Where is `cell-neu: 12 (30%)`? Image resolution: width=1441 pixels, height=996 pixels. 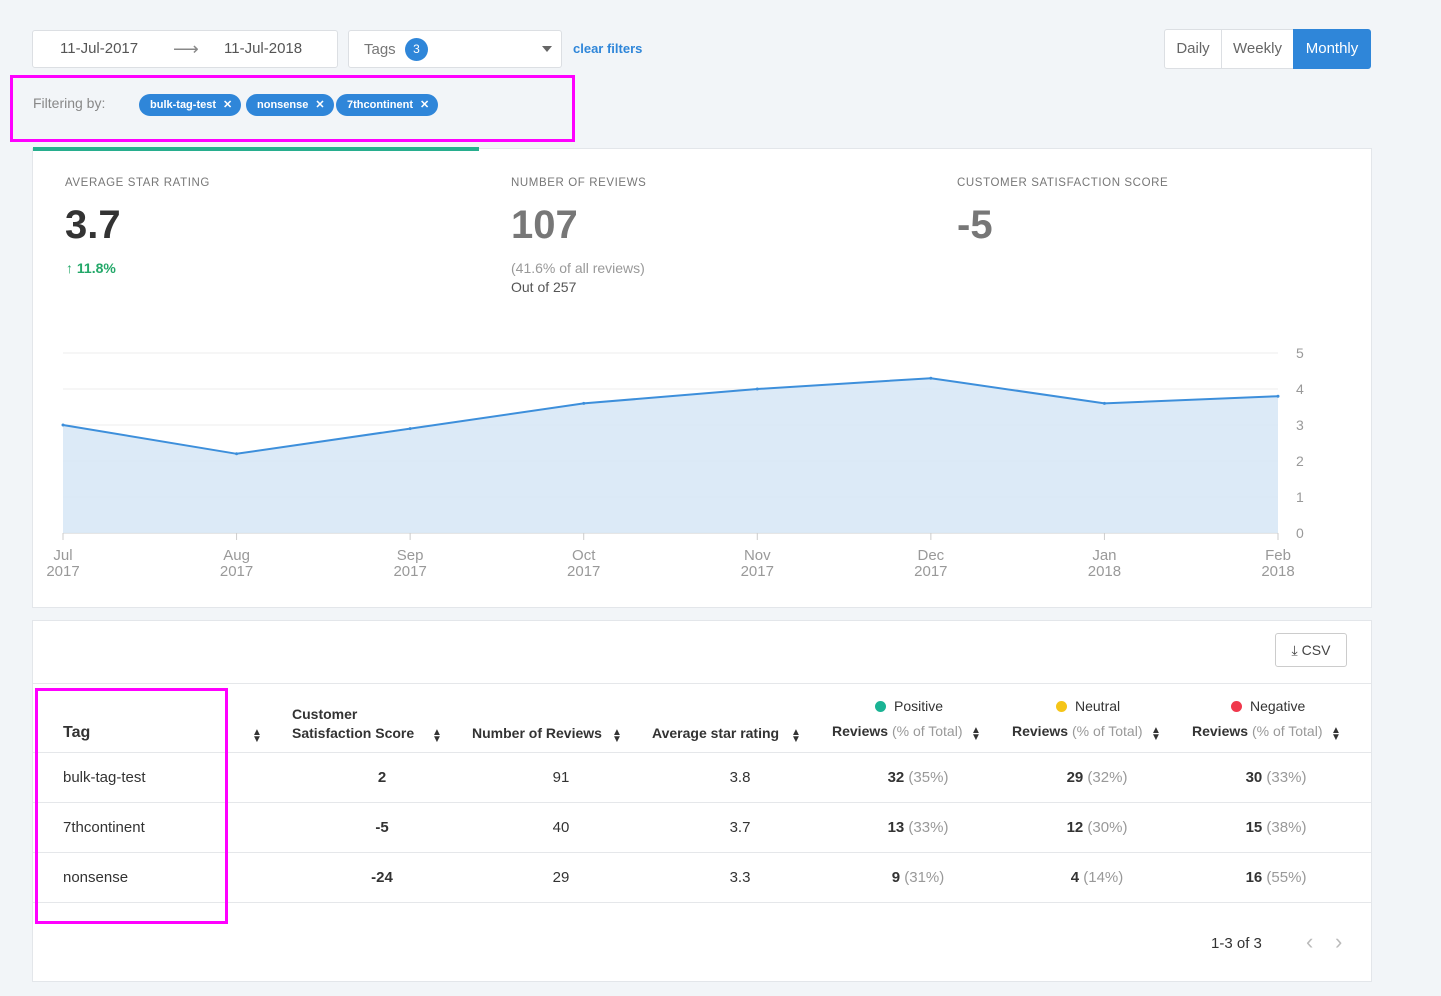
cell-neu: 12 (30%) is located at coordinates (1097, 827).